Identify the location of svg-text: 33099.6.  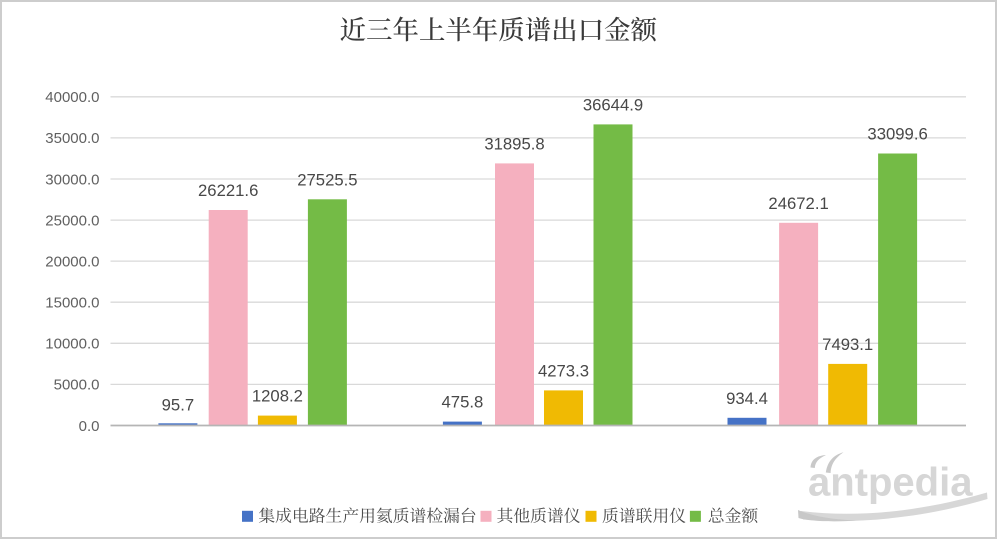
(897, 134).